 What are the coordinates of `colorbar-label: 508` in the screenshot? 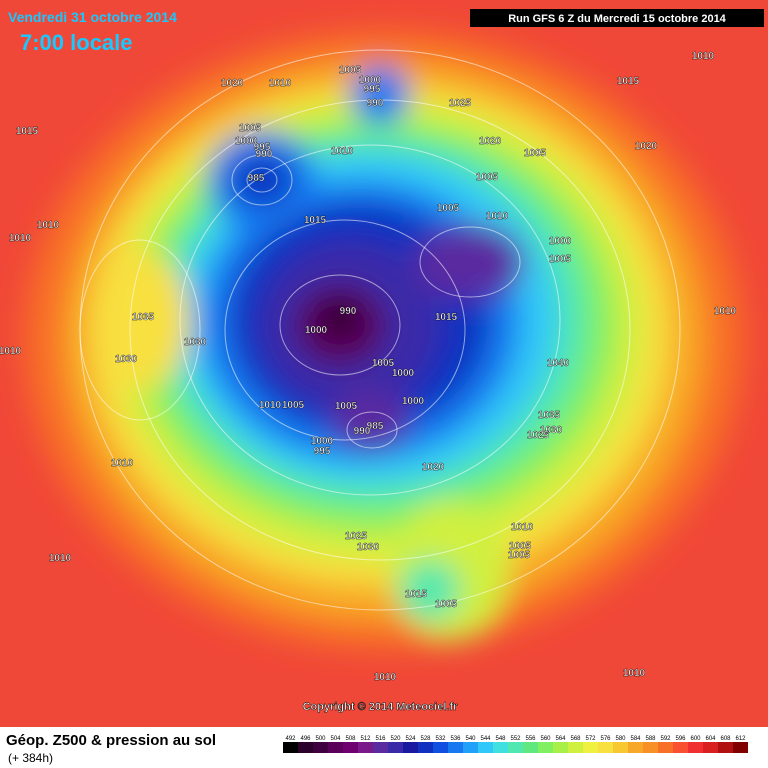 It's located at (350, 739).